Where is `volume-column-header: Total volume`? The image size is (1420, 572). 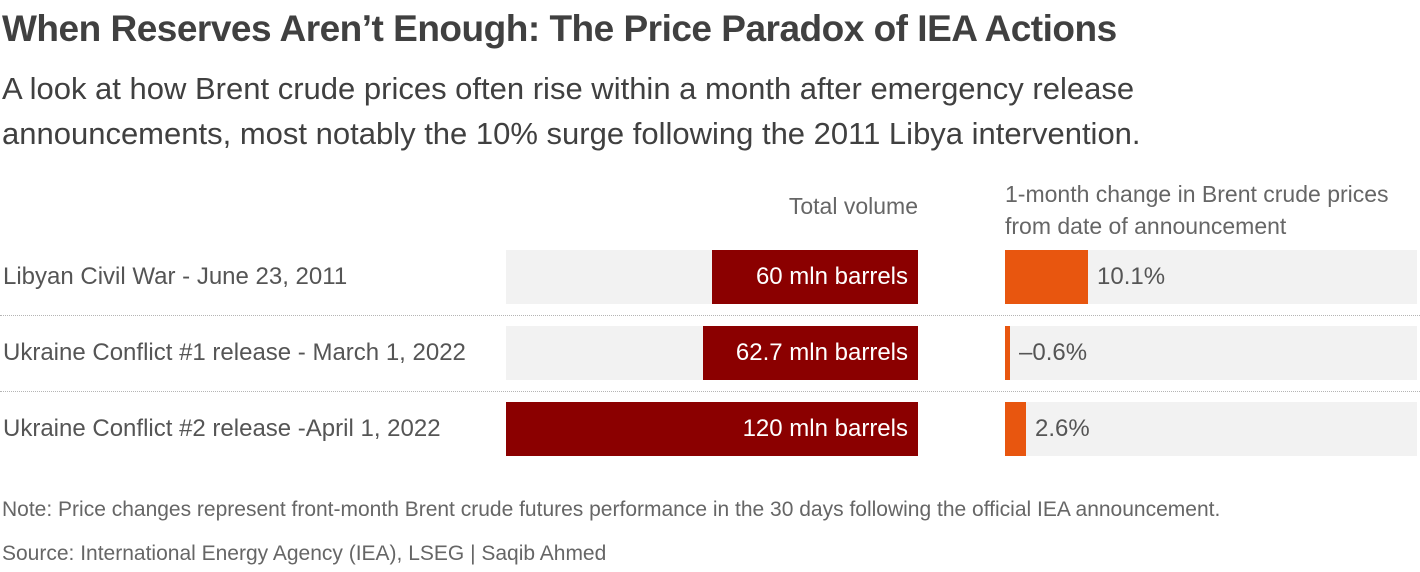 volume-column-header: Total volume is located at coordinates (853, 206).